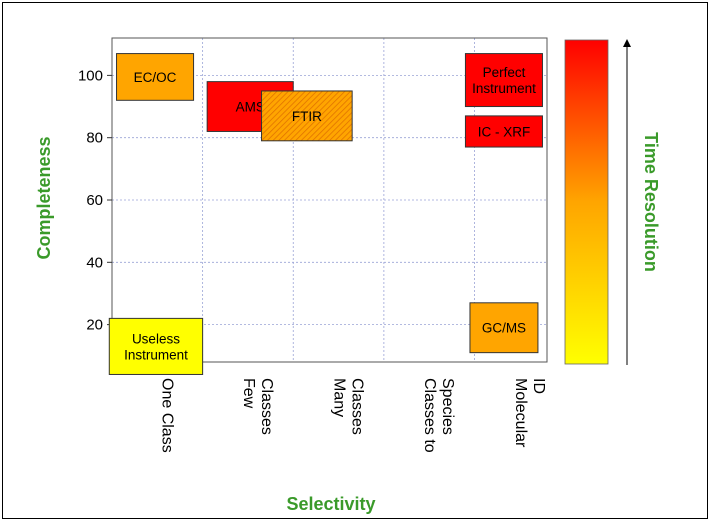  What do you see at coordinates (651, 202) in the screenshot?
I see `colorbar-title: Time Resolution` at bounding box center [651, 202].